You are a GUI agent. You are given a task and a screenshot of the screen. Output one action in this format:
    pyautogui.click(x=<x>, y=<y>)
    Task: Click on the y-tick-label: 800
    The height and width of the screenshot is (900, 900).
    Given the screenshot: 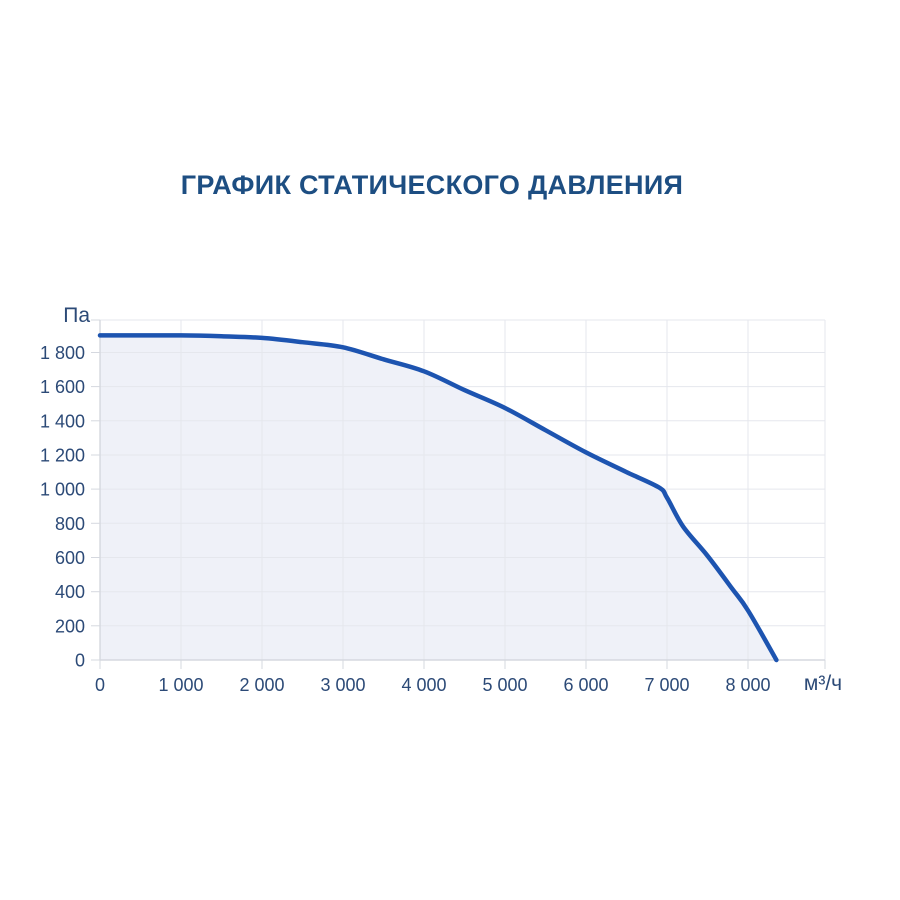 What is the action you would take?
    pyautogui.click(x=70, y=524)
    